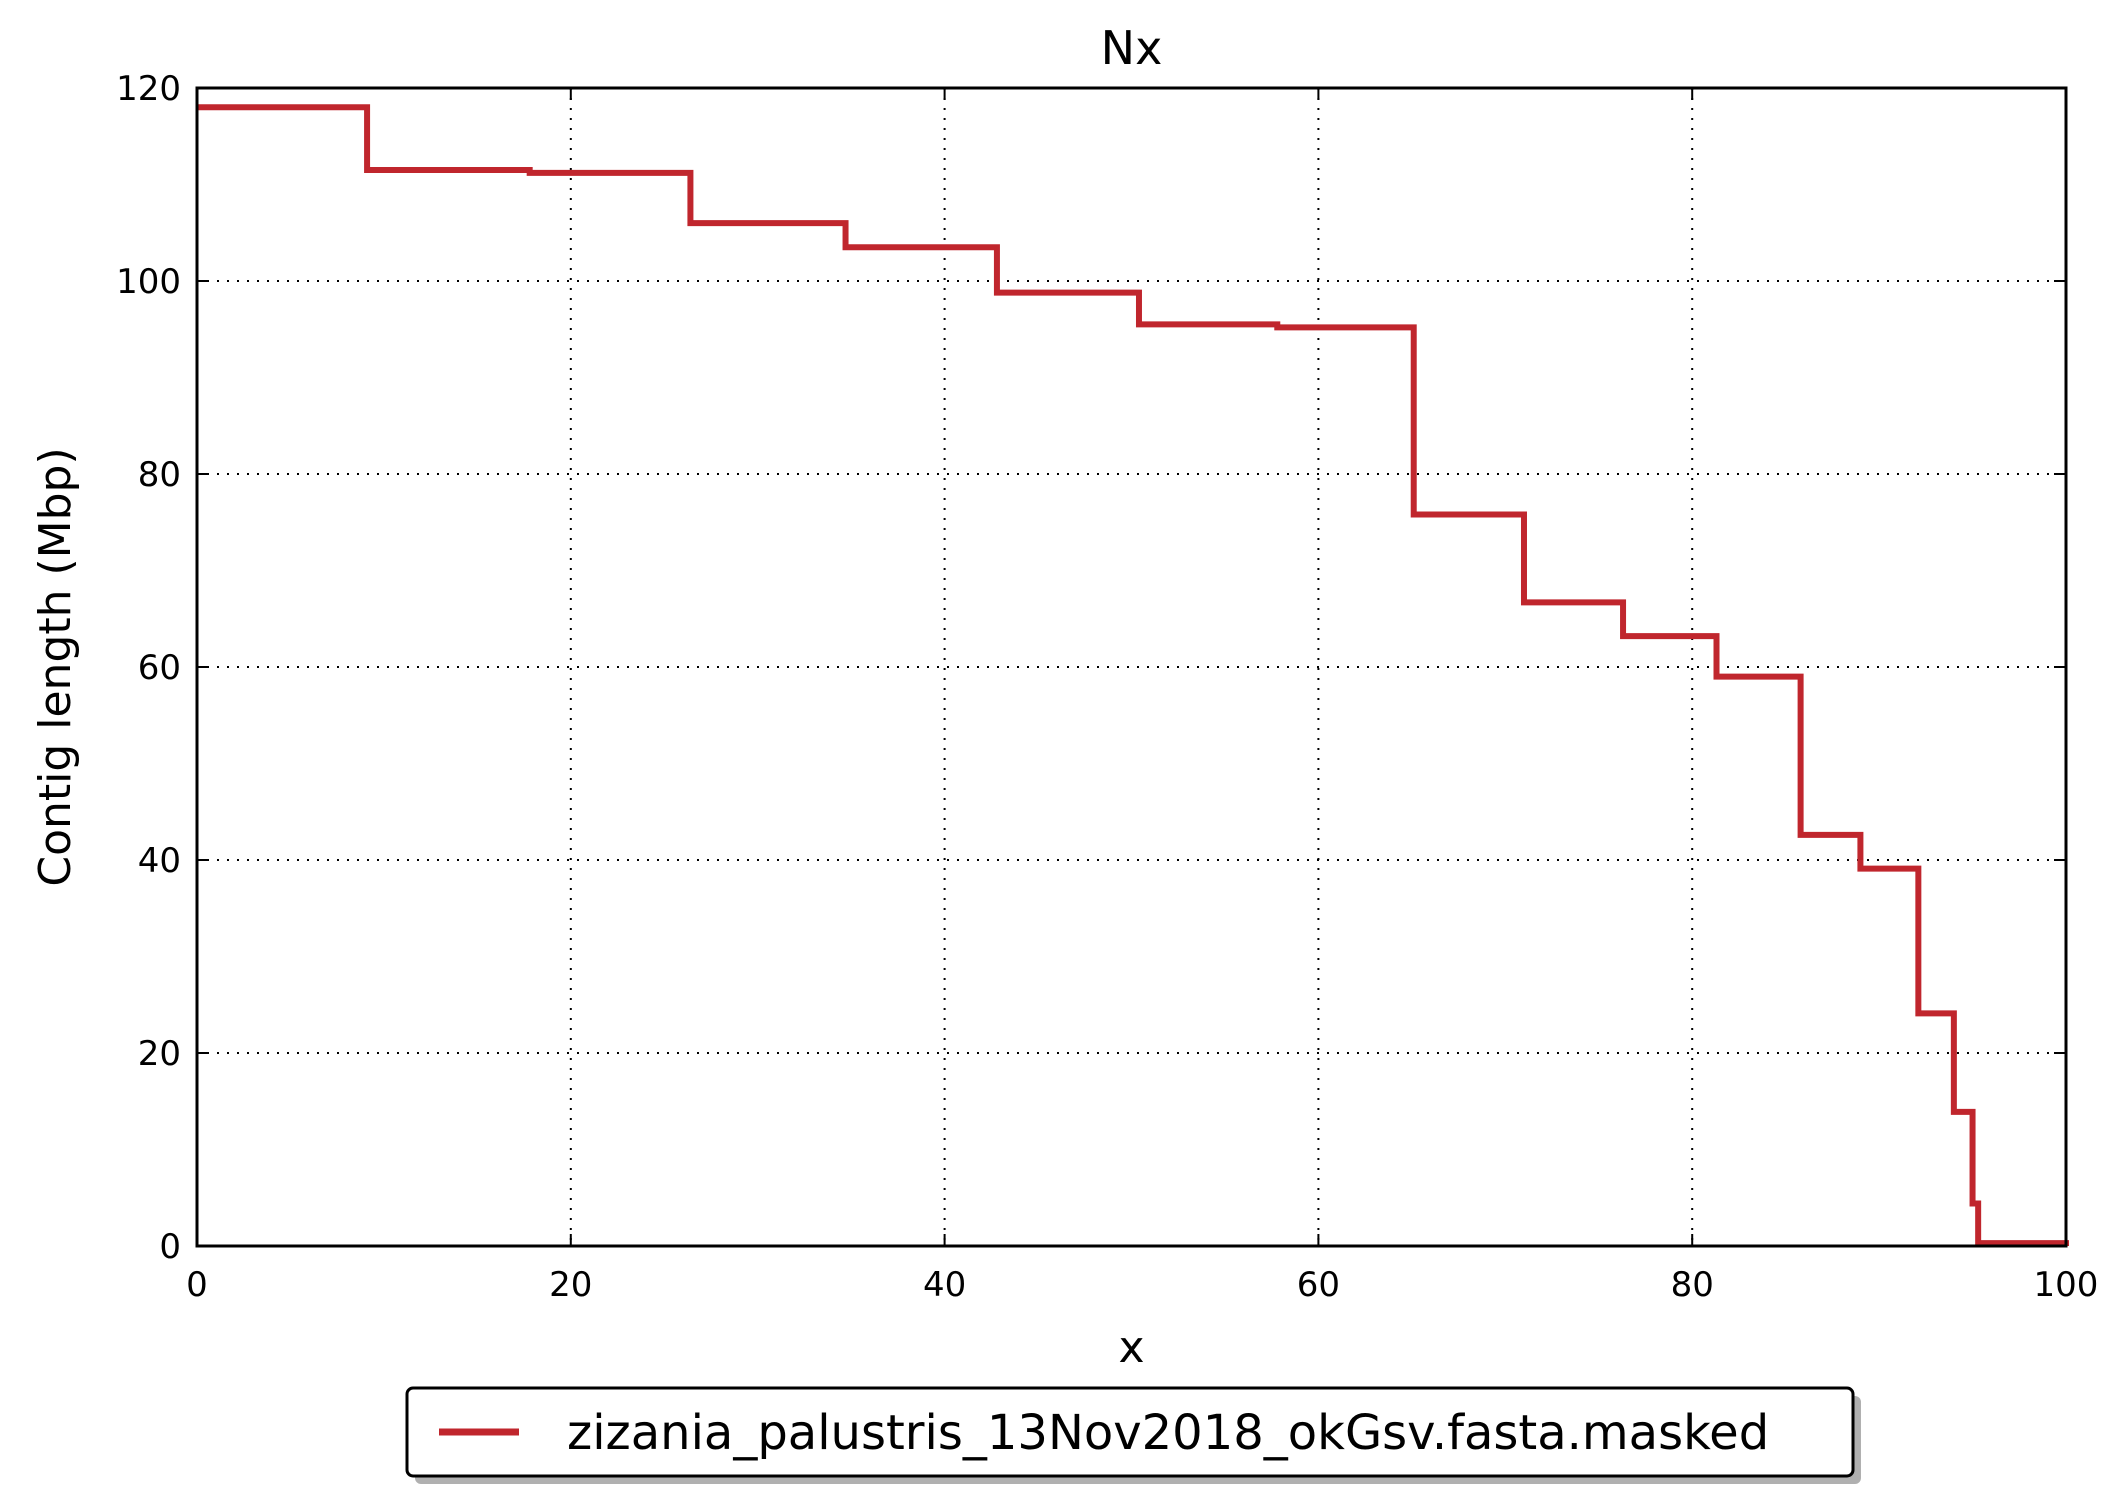 Image resolution: width=2125 pixels, height=1500 pixels. Describe the element at coordinates (197, 1285) in the screenshot. I see `x-tick-label: 0` at that location.